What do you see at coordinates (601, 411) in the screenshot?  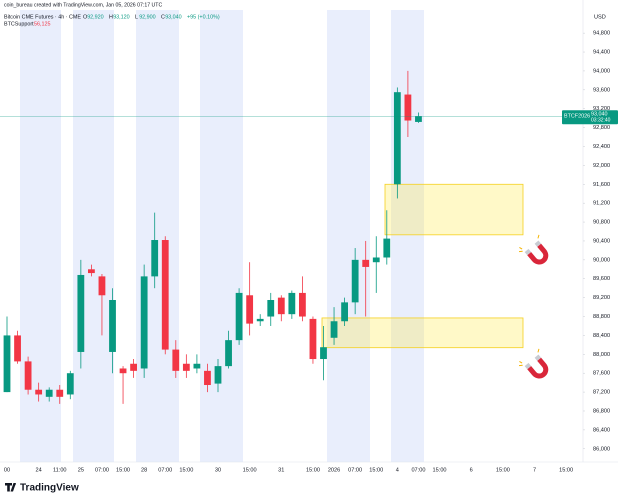 I see `y-tick-label: 86,800` at bounding box center [601, 411].